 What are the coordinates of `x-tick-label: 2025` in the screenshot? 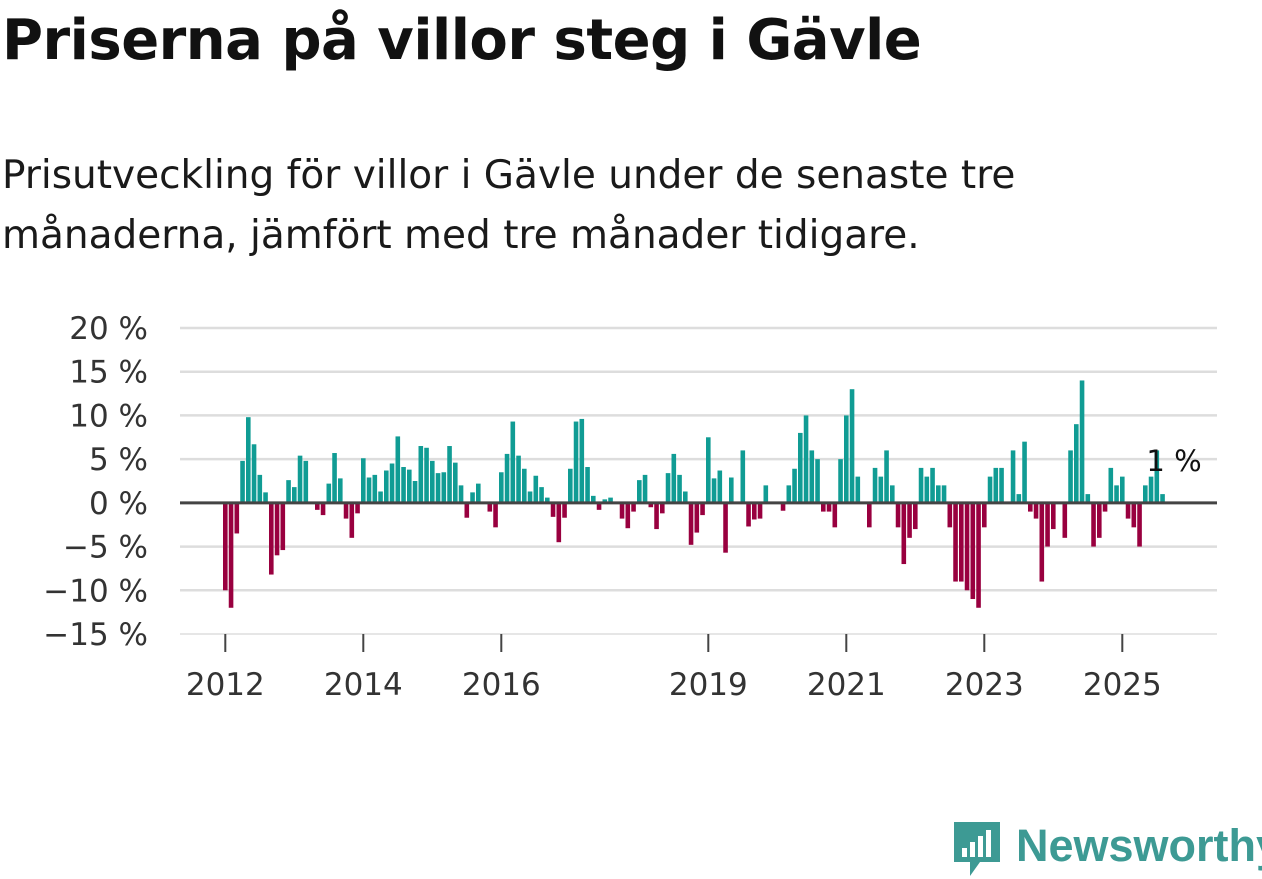 It's located at (1122, 685).